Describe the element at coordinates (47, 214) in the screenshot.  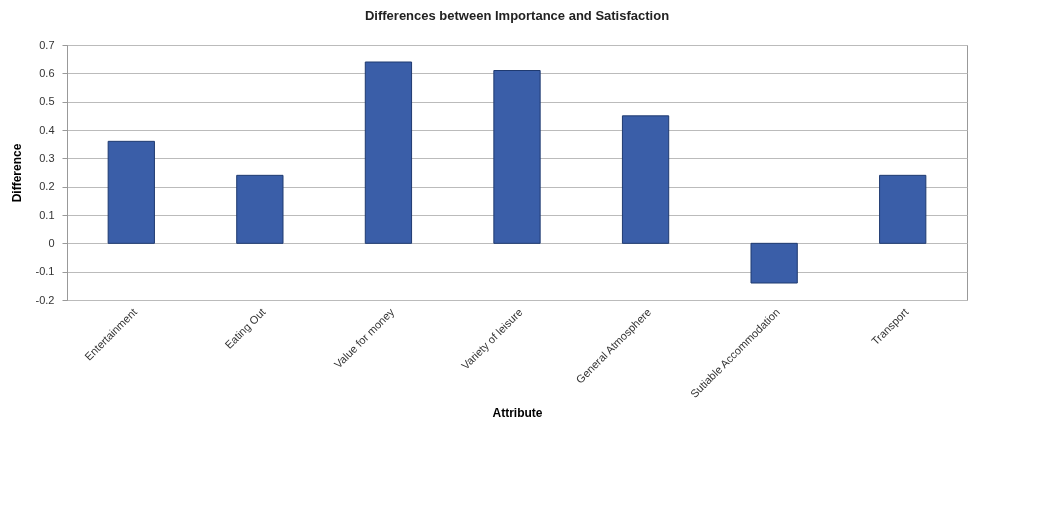
I see `y-tick-label: 0.1` at that location.